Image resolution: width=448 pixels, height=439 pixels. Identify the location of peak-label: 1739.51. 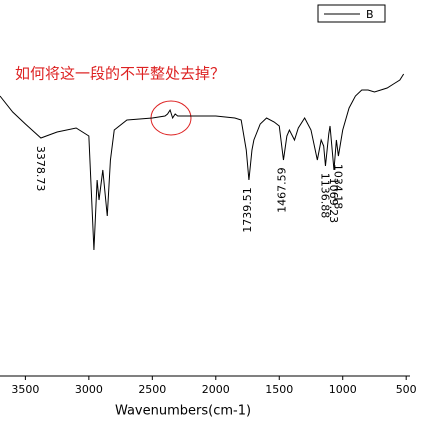
(247, 210).